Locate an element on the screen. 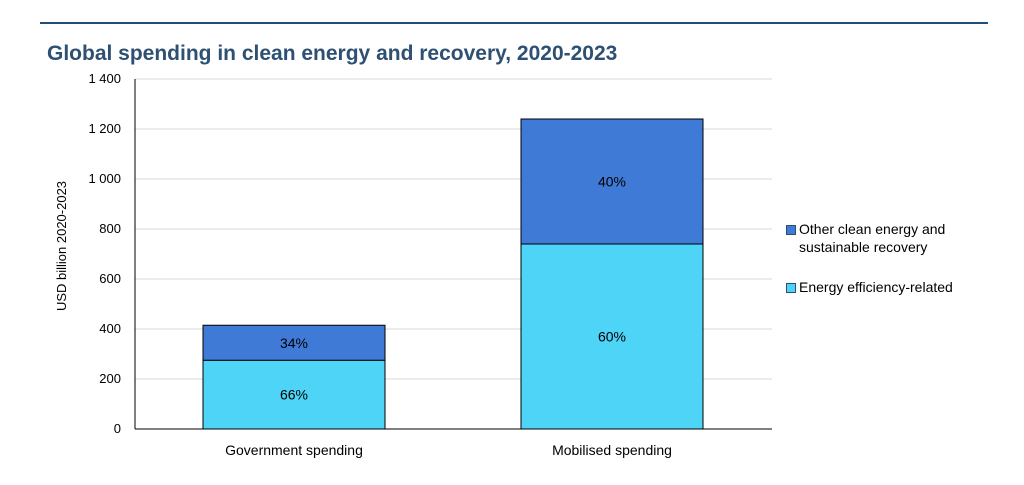 This screenshot has height=485, width=1024. data-label: 66% is located at coordinates (294, 395).